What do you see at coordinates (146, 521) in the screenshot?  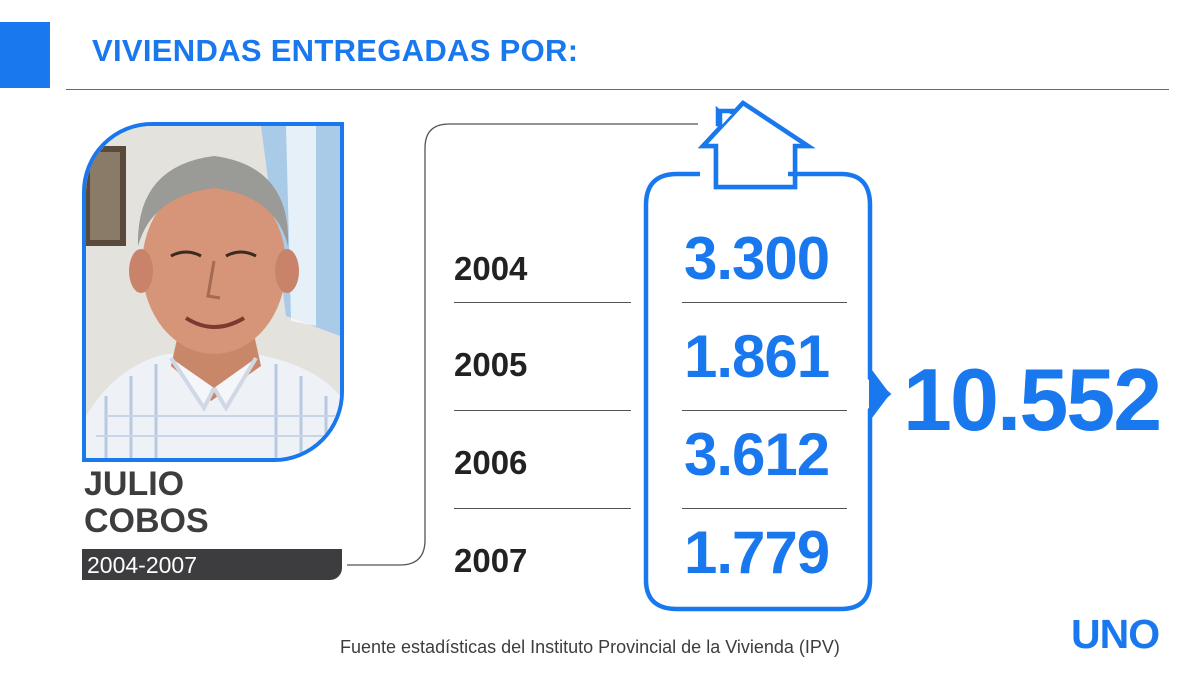 I see `last-name: COBOS` at bounding box center [146, 521].